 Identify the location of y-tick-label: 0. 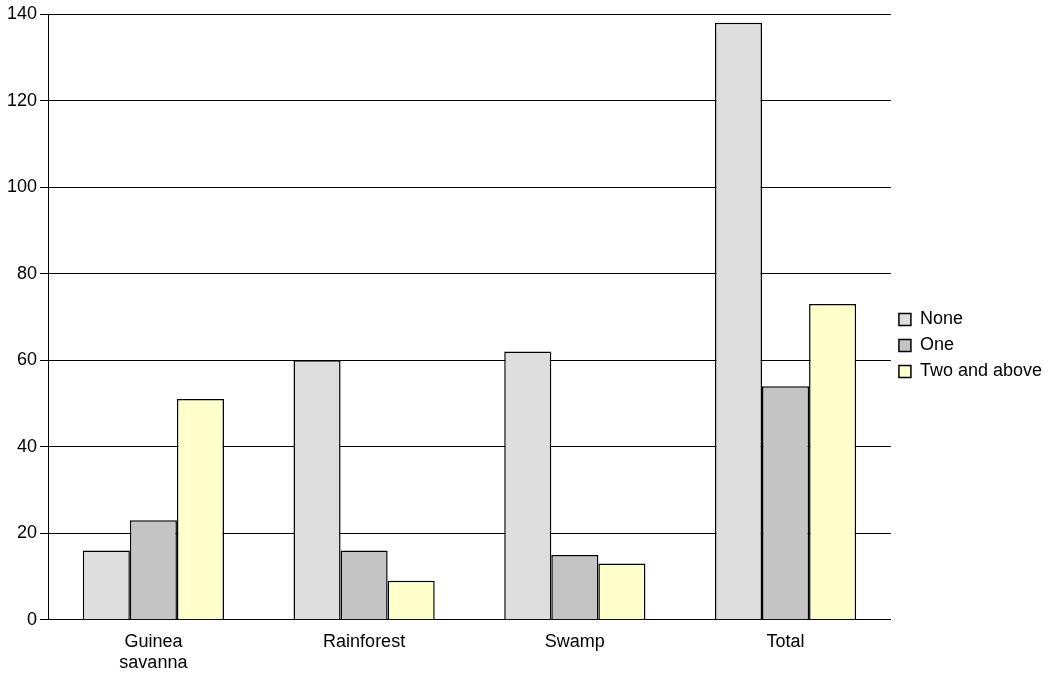
(32, 618).